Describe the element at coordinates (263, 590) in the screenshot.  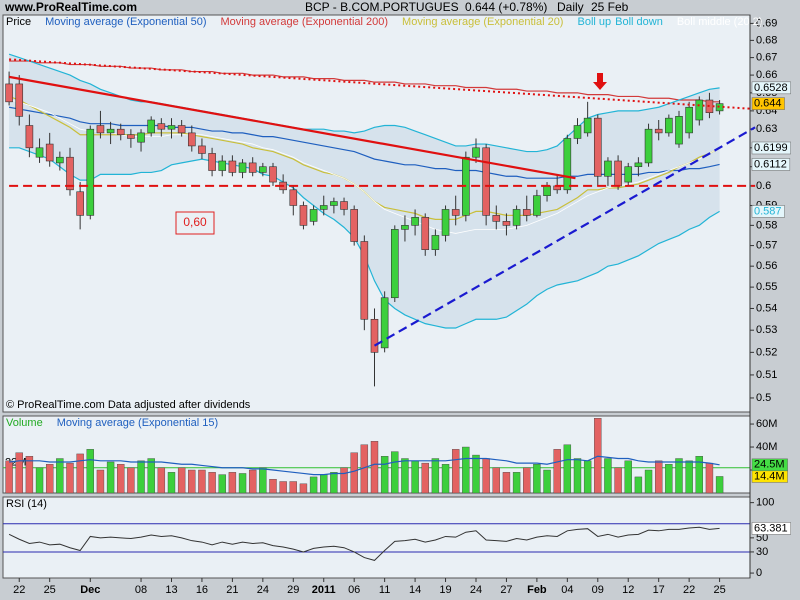
I see `x-tick-label: 24` at that location.